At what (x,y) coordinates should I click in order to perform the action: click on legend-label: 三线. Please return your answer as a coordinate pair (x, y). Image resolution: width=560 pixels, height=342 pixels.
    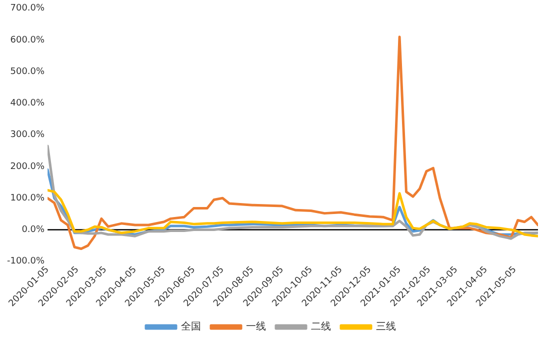
    Looking at the image, I should click on (386, 326).